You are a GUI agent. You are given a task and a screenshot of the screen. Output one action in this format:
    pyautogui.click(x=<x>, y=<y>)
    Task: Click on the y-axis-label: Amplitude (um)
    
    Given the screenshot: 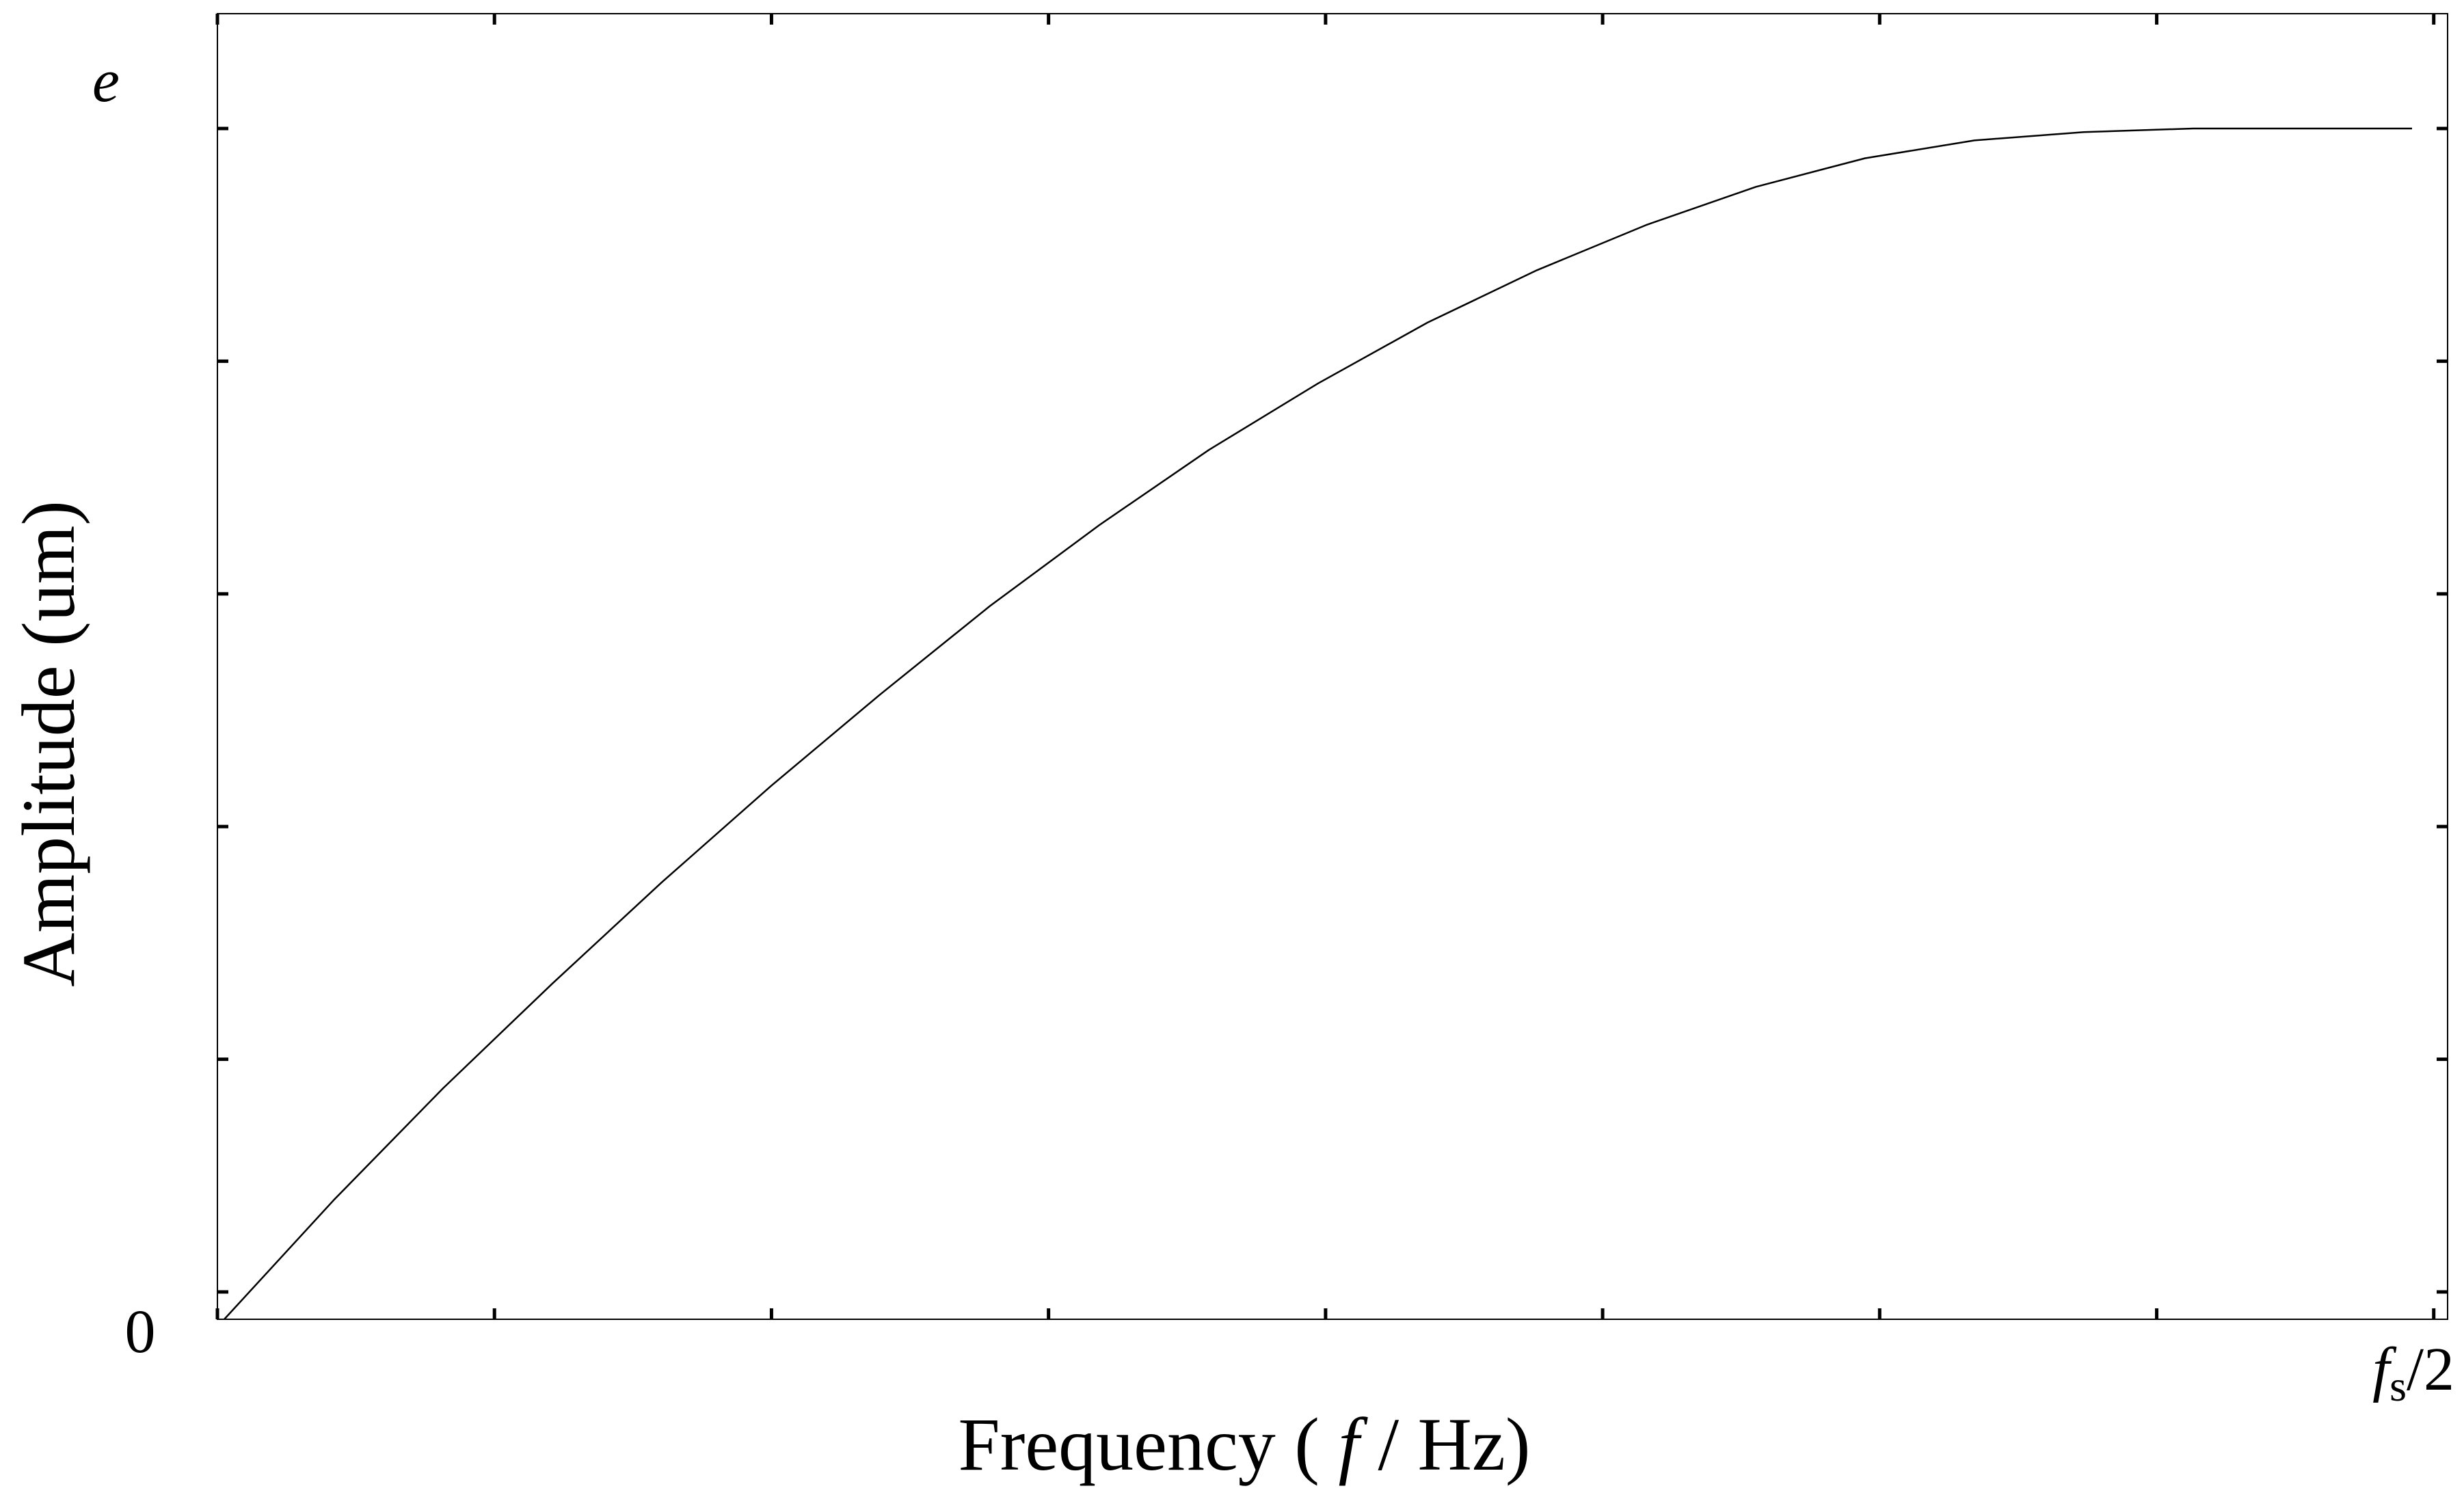 What is the action you would take?
    pyautogui.click(x=48, y=743)
    